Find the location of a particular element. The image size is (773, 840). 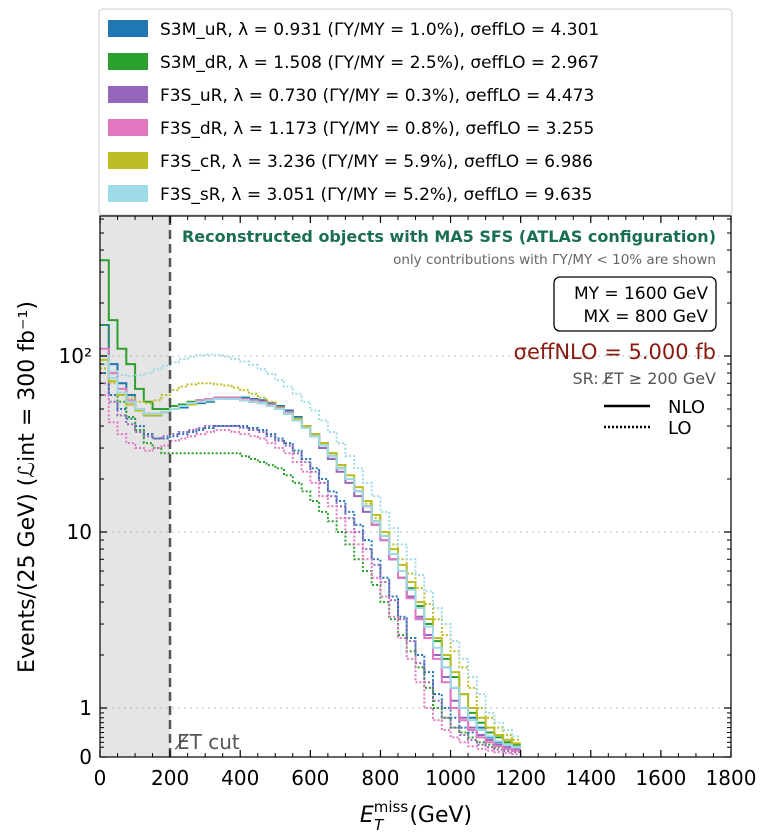

x-tick-label-2: 400 is located at coordinates (240, 778).